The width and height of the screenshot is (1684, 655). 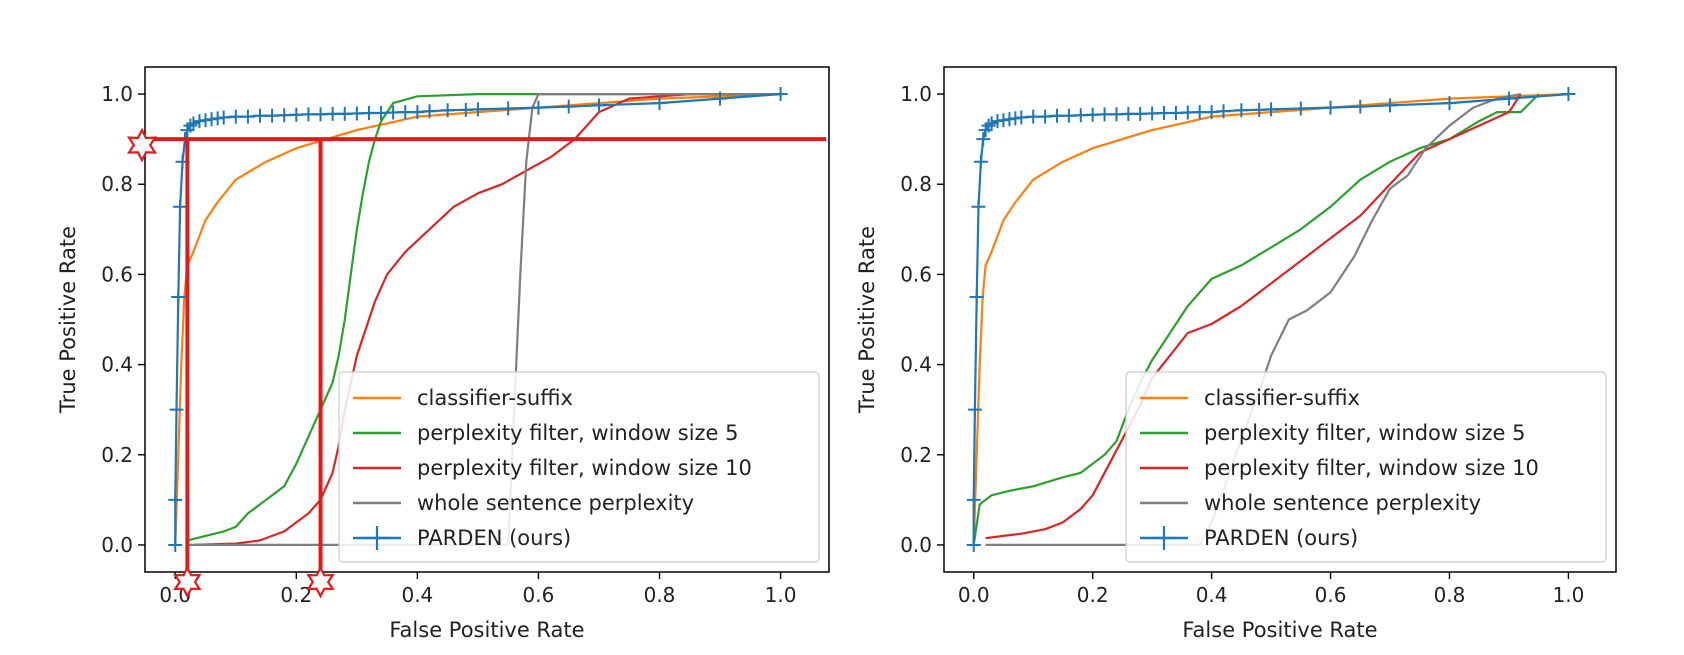 What do you see at coordinates (867, 320) in the screenshot?
I see `y-axis-label: True Positive Rate` at bounding box center [867, 320].